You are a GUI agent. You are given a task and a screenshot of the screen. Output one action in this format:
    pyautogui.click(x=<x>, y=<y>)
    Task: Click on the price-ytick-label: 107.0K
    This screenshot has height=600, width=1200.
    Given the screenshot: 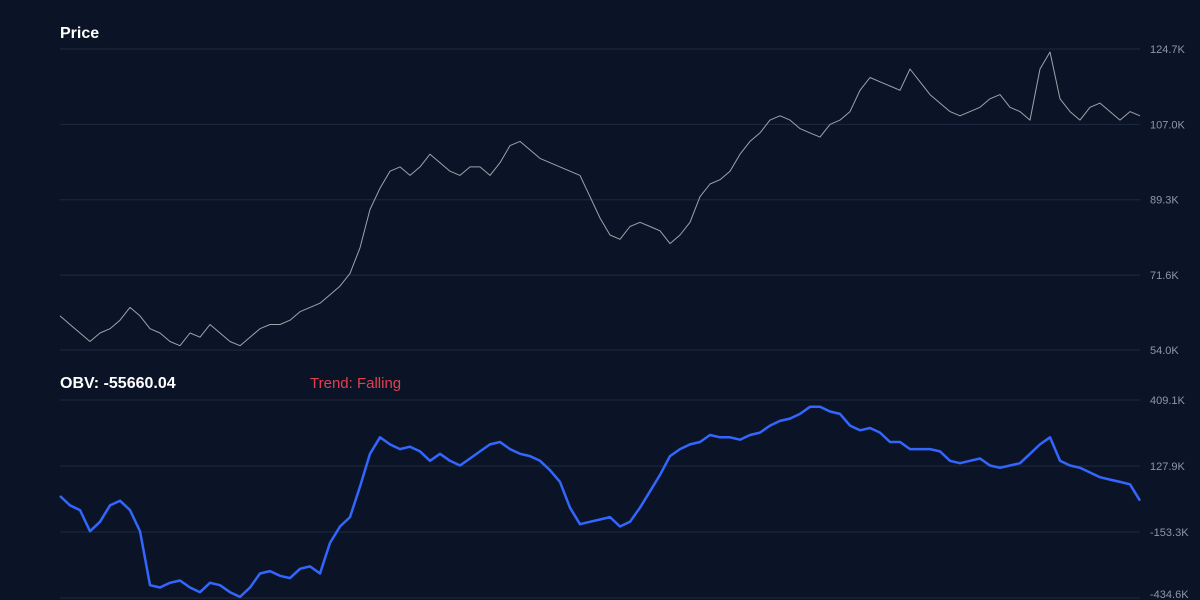 What is the action you would take?
    pyautogui.click(x=1168, y=125)
    